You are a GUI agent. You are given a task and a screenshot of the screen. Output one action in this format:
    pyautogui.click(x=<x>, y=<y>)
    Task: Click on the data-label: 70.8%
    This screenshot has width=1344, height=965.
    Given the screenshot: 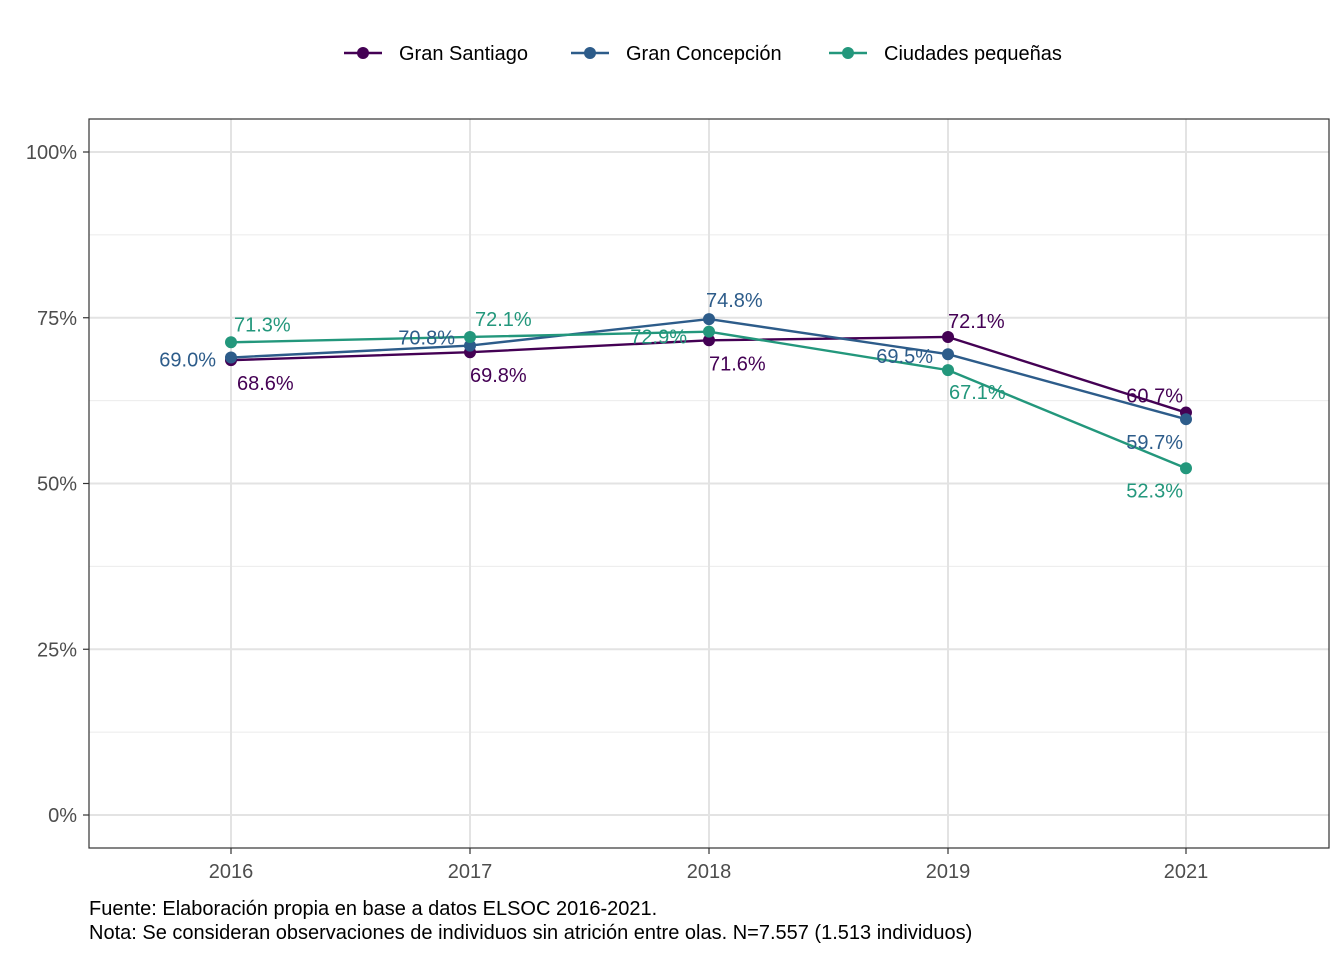 What is the action you would take?
    pyautogui.click(x=426, y=339)
    